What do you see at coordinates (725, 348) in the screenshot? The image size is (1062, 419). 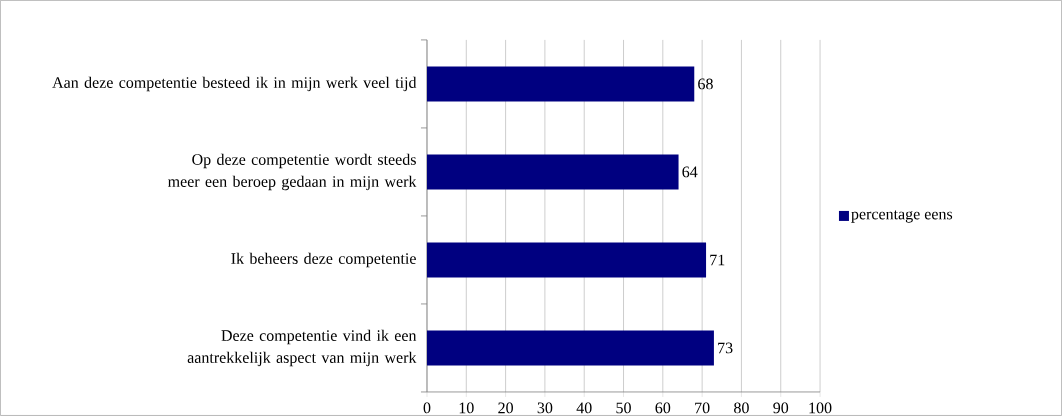 I see `data-label: 73` at bounding box center [725, 348].